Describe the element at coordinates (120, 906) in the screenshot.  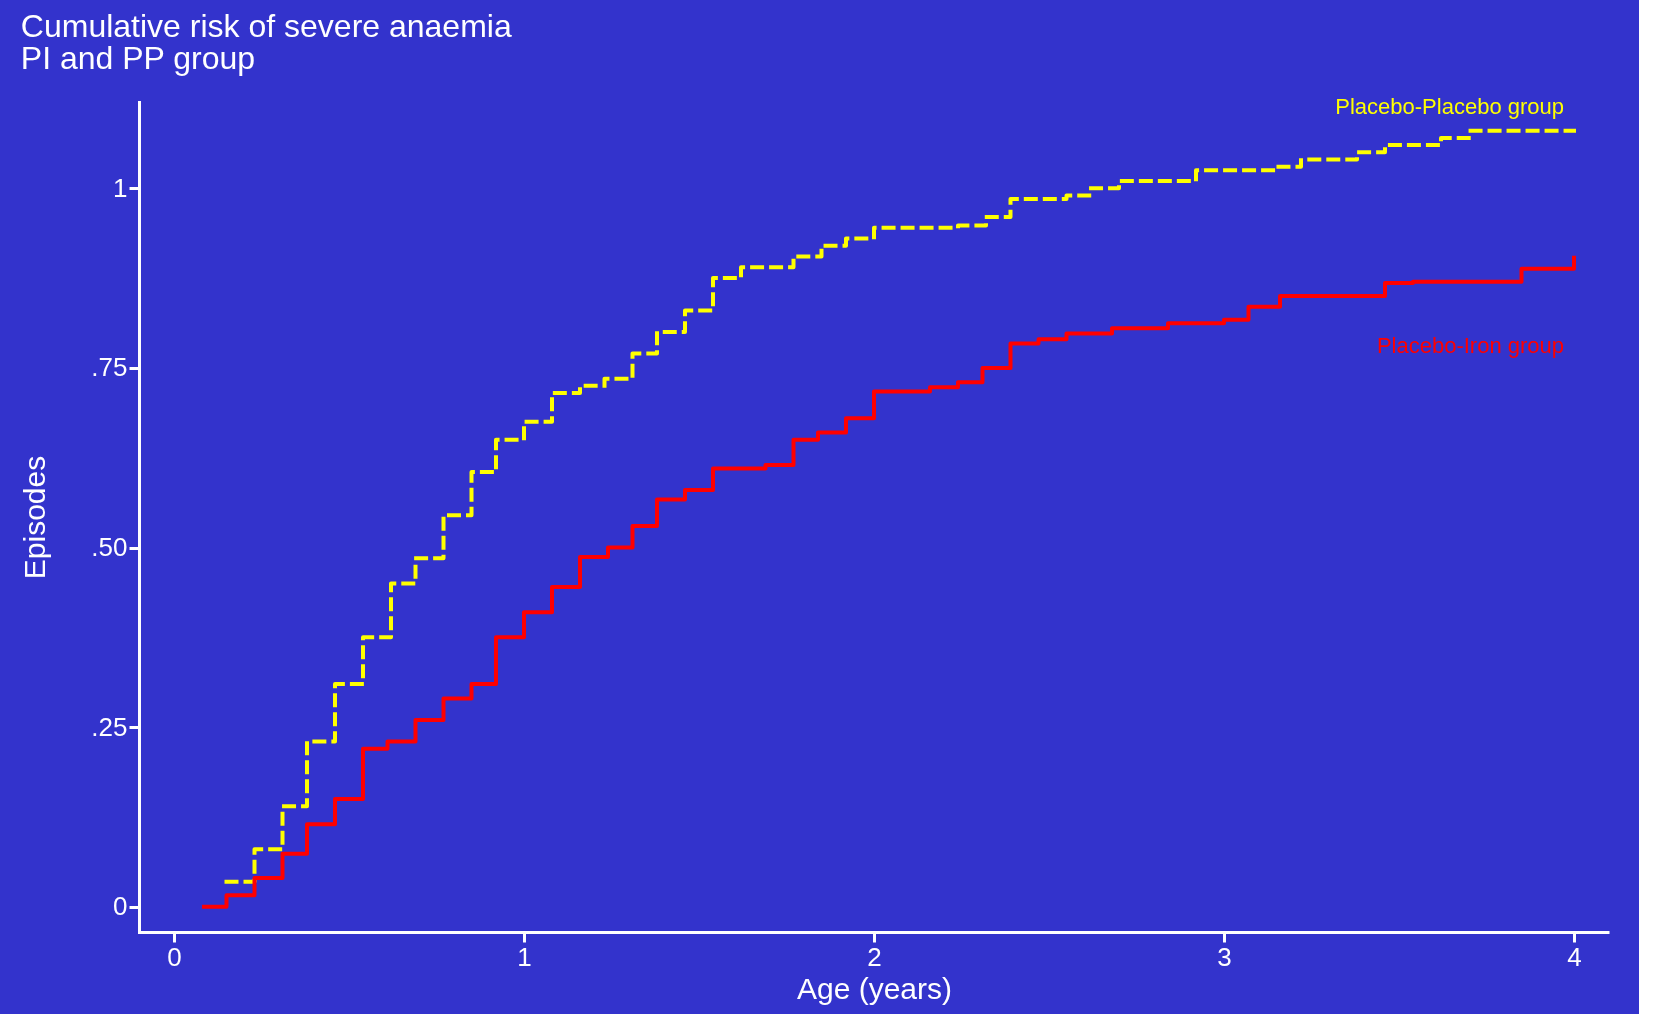
I see `y-tick-label: 0` at that location.